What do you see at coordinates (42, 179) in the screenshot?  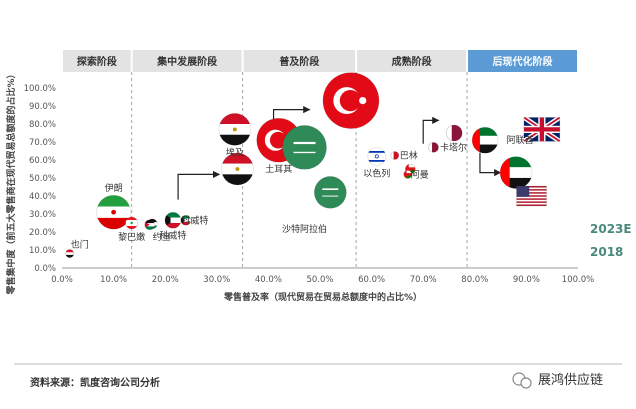 I see `y-tick-label: 50.0%` at bounding box center [42, 179].